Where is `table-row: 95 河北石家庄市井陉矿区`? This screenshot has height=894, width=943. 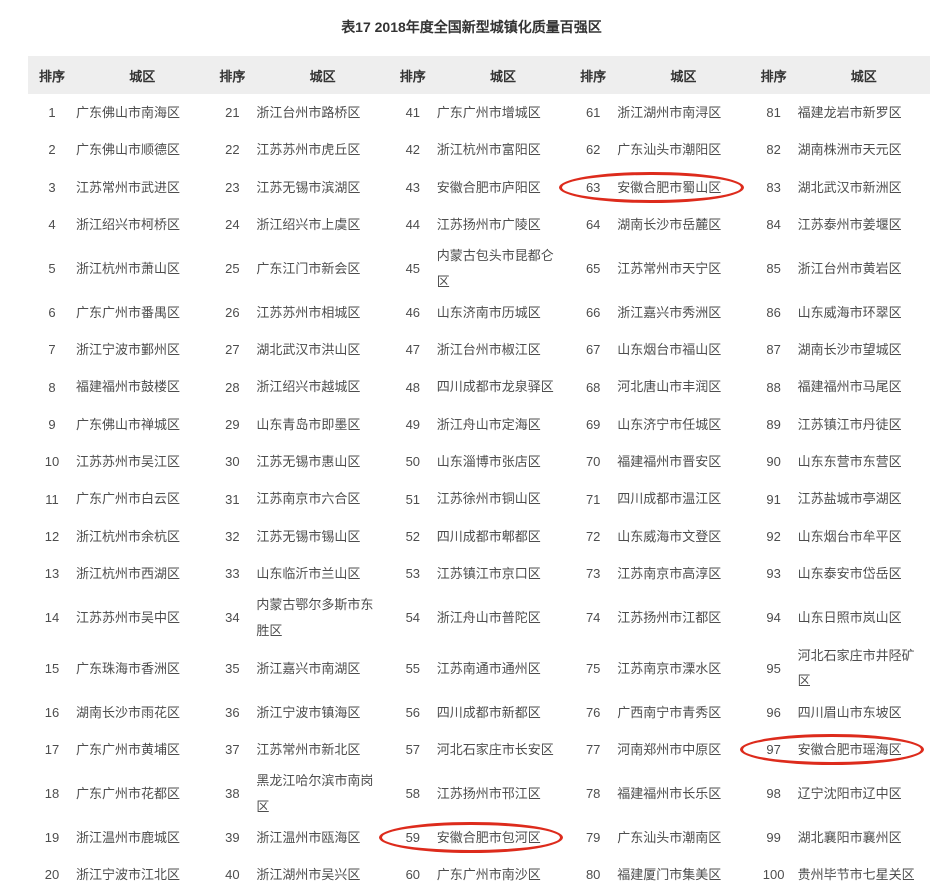 table-row: 95 河北石家庄市井陉矿区 is located at coordinates (840, 668).